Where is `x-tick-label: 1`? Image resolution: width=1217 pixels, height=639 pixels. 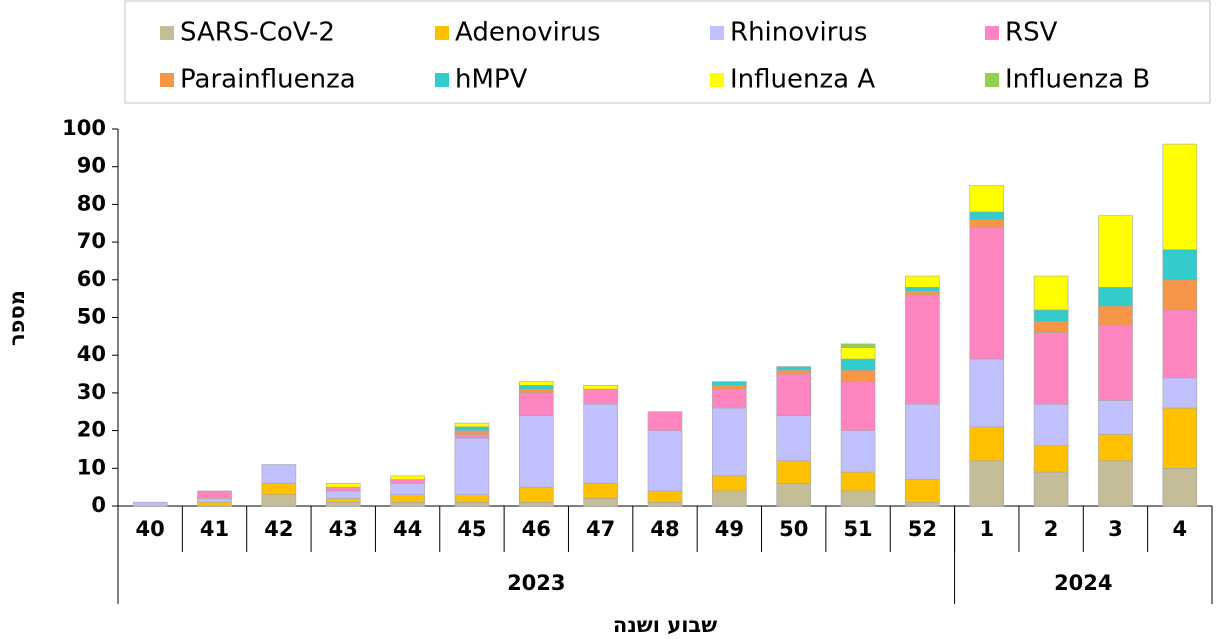 x-tick-label: 1 is located at coordinates (986, 529).